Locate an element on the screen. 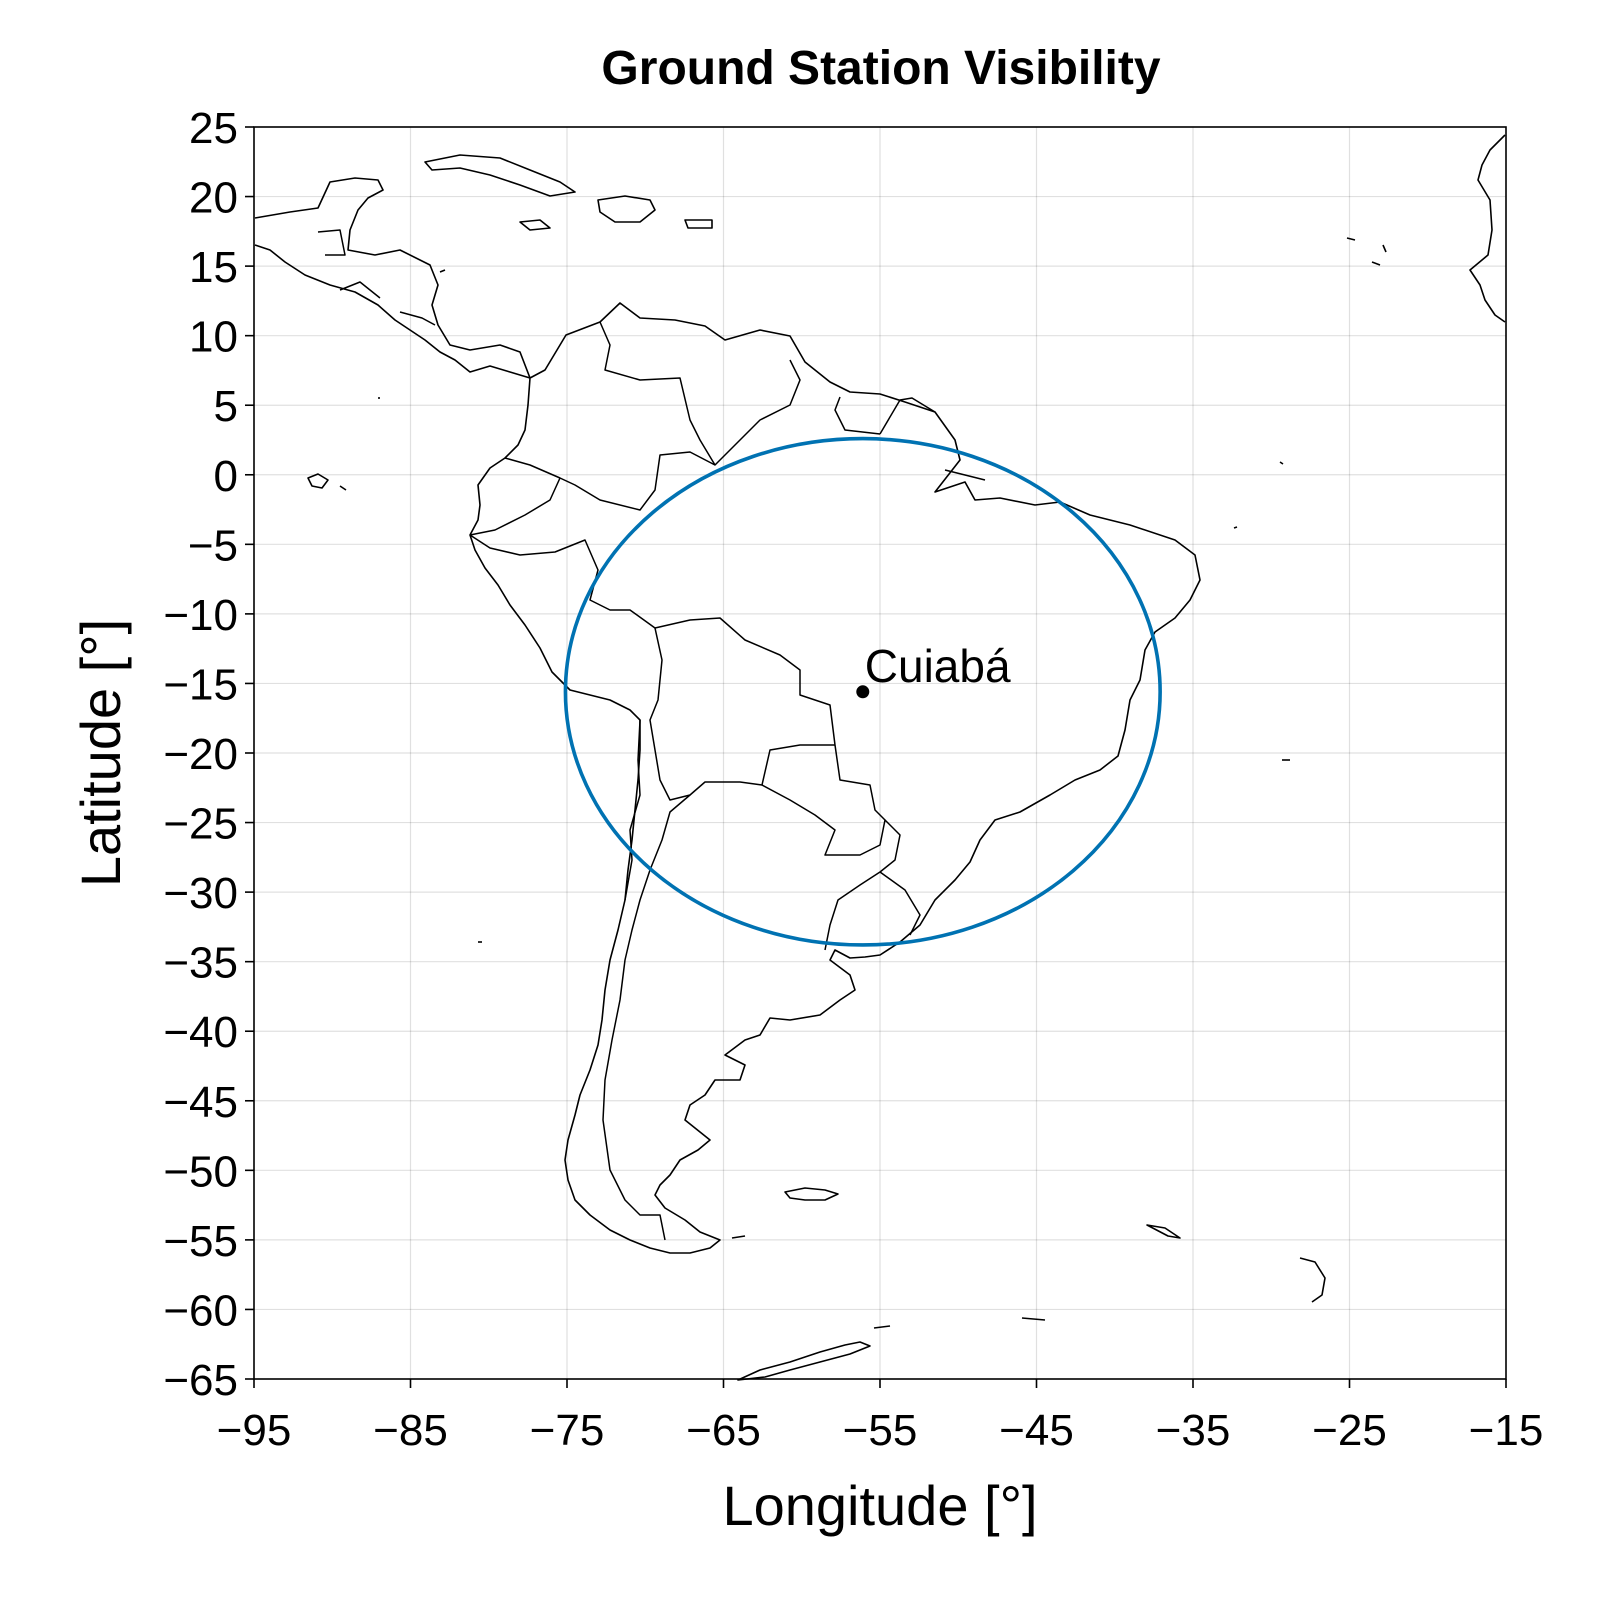  y-tick-label: 25 is located at coordinates (213, 128).